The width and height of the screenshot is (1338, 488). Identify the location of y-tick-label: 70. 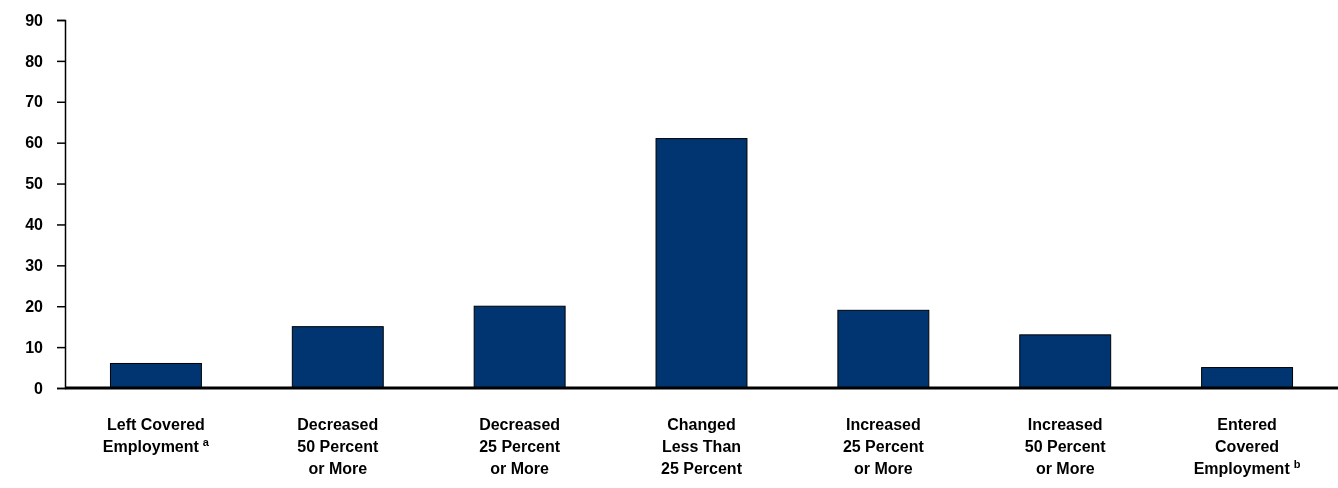
(34, 102).